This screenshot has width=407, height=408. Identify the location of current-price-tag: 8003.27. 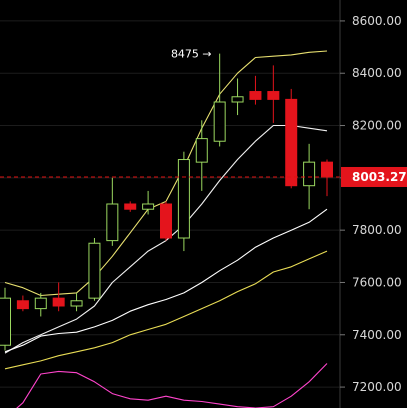
(374, 176).